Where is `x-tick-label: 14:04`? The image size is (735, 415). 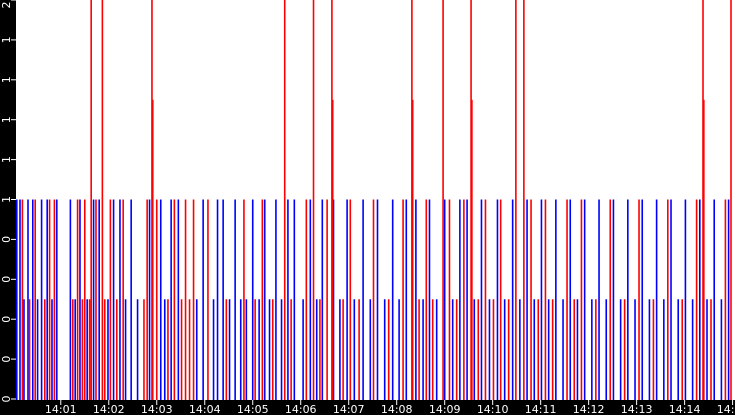
x-tick-label: 14:04 is located at coordinates (205, 409).